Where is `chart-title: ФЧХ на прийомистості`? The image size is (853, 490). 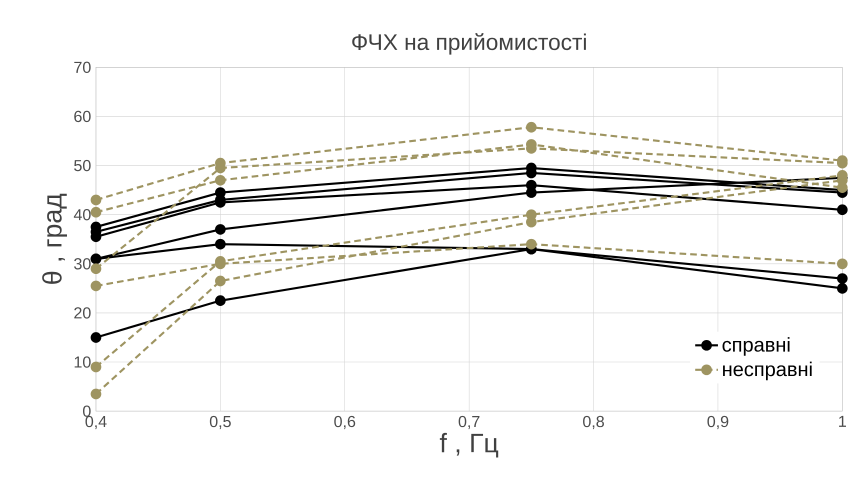
chart-title: ФЧХ на прийомистості is located at coordinates (469, 44).